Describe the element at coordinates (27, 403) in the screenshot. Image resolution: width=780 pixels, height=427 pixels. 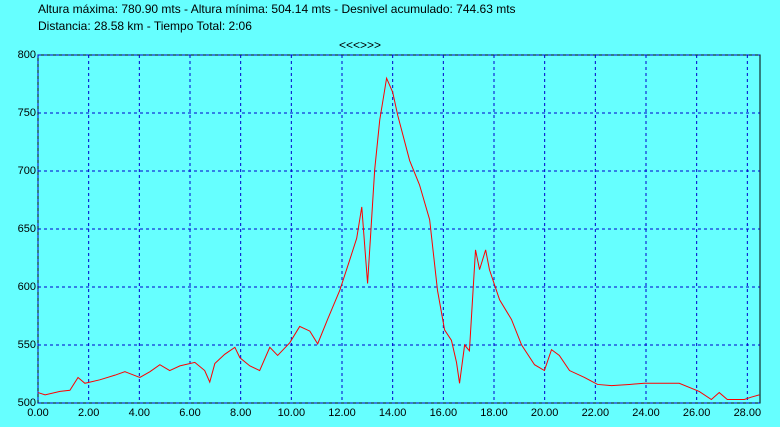
I see `y-tick-label: 500` at that location.